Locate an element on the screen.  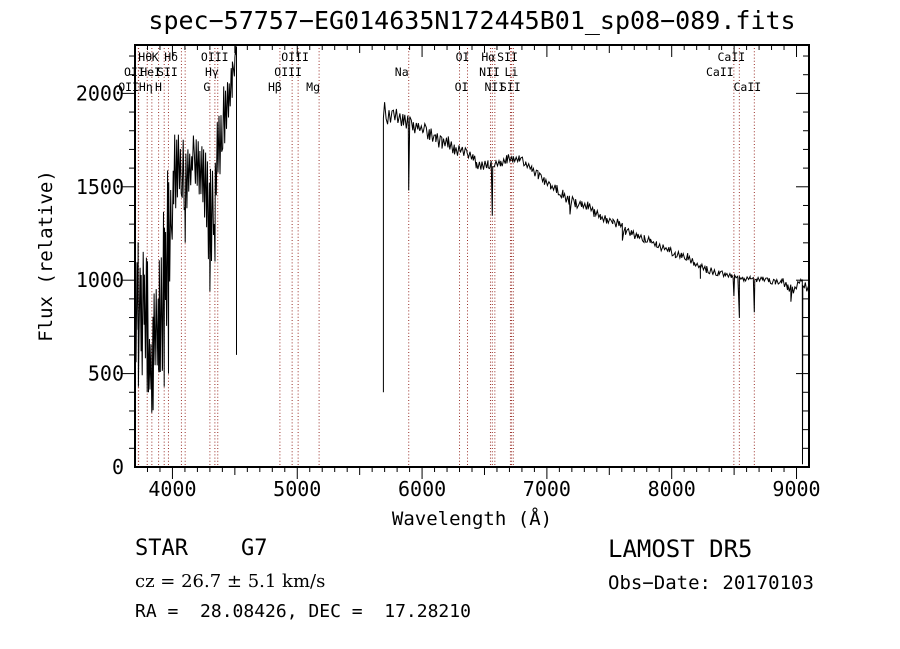
line-label-Li: Li is located at coordinates (512, 72).